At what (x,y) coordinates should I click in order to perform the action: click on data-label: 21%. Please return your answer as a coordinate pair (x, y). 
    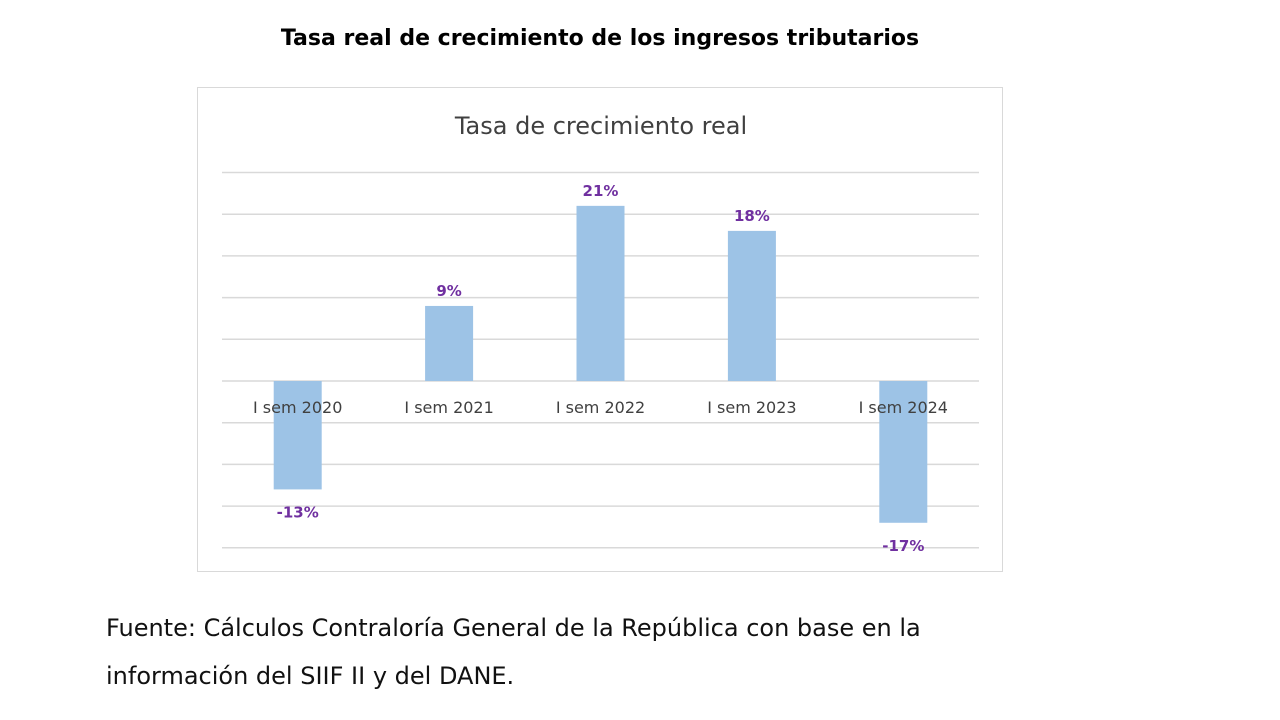
    Looking at the image, I should click on (601, 191).